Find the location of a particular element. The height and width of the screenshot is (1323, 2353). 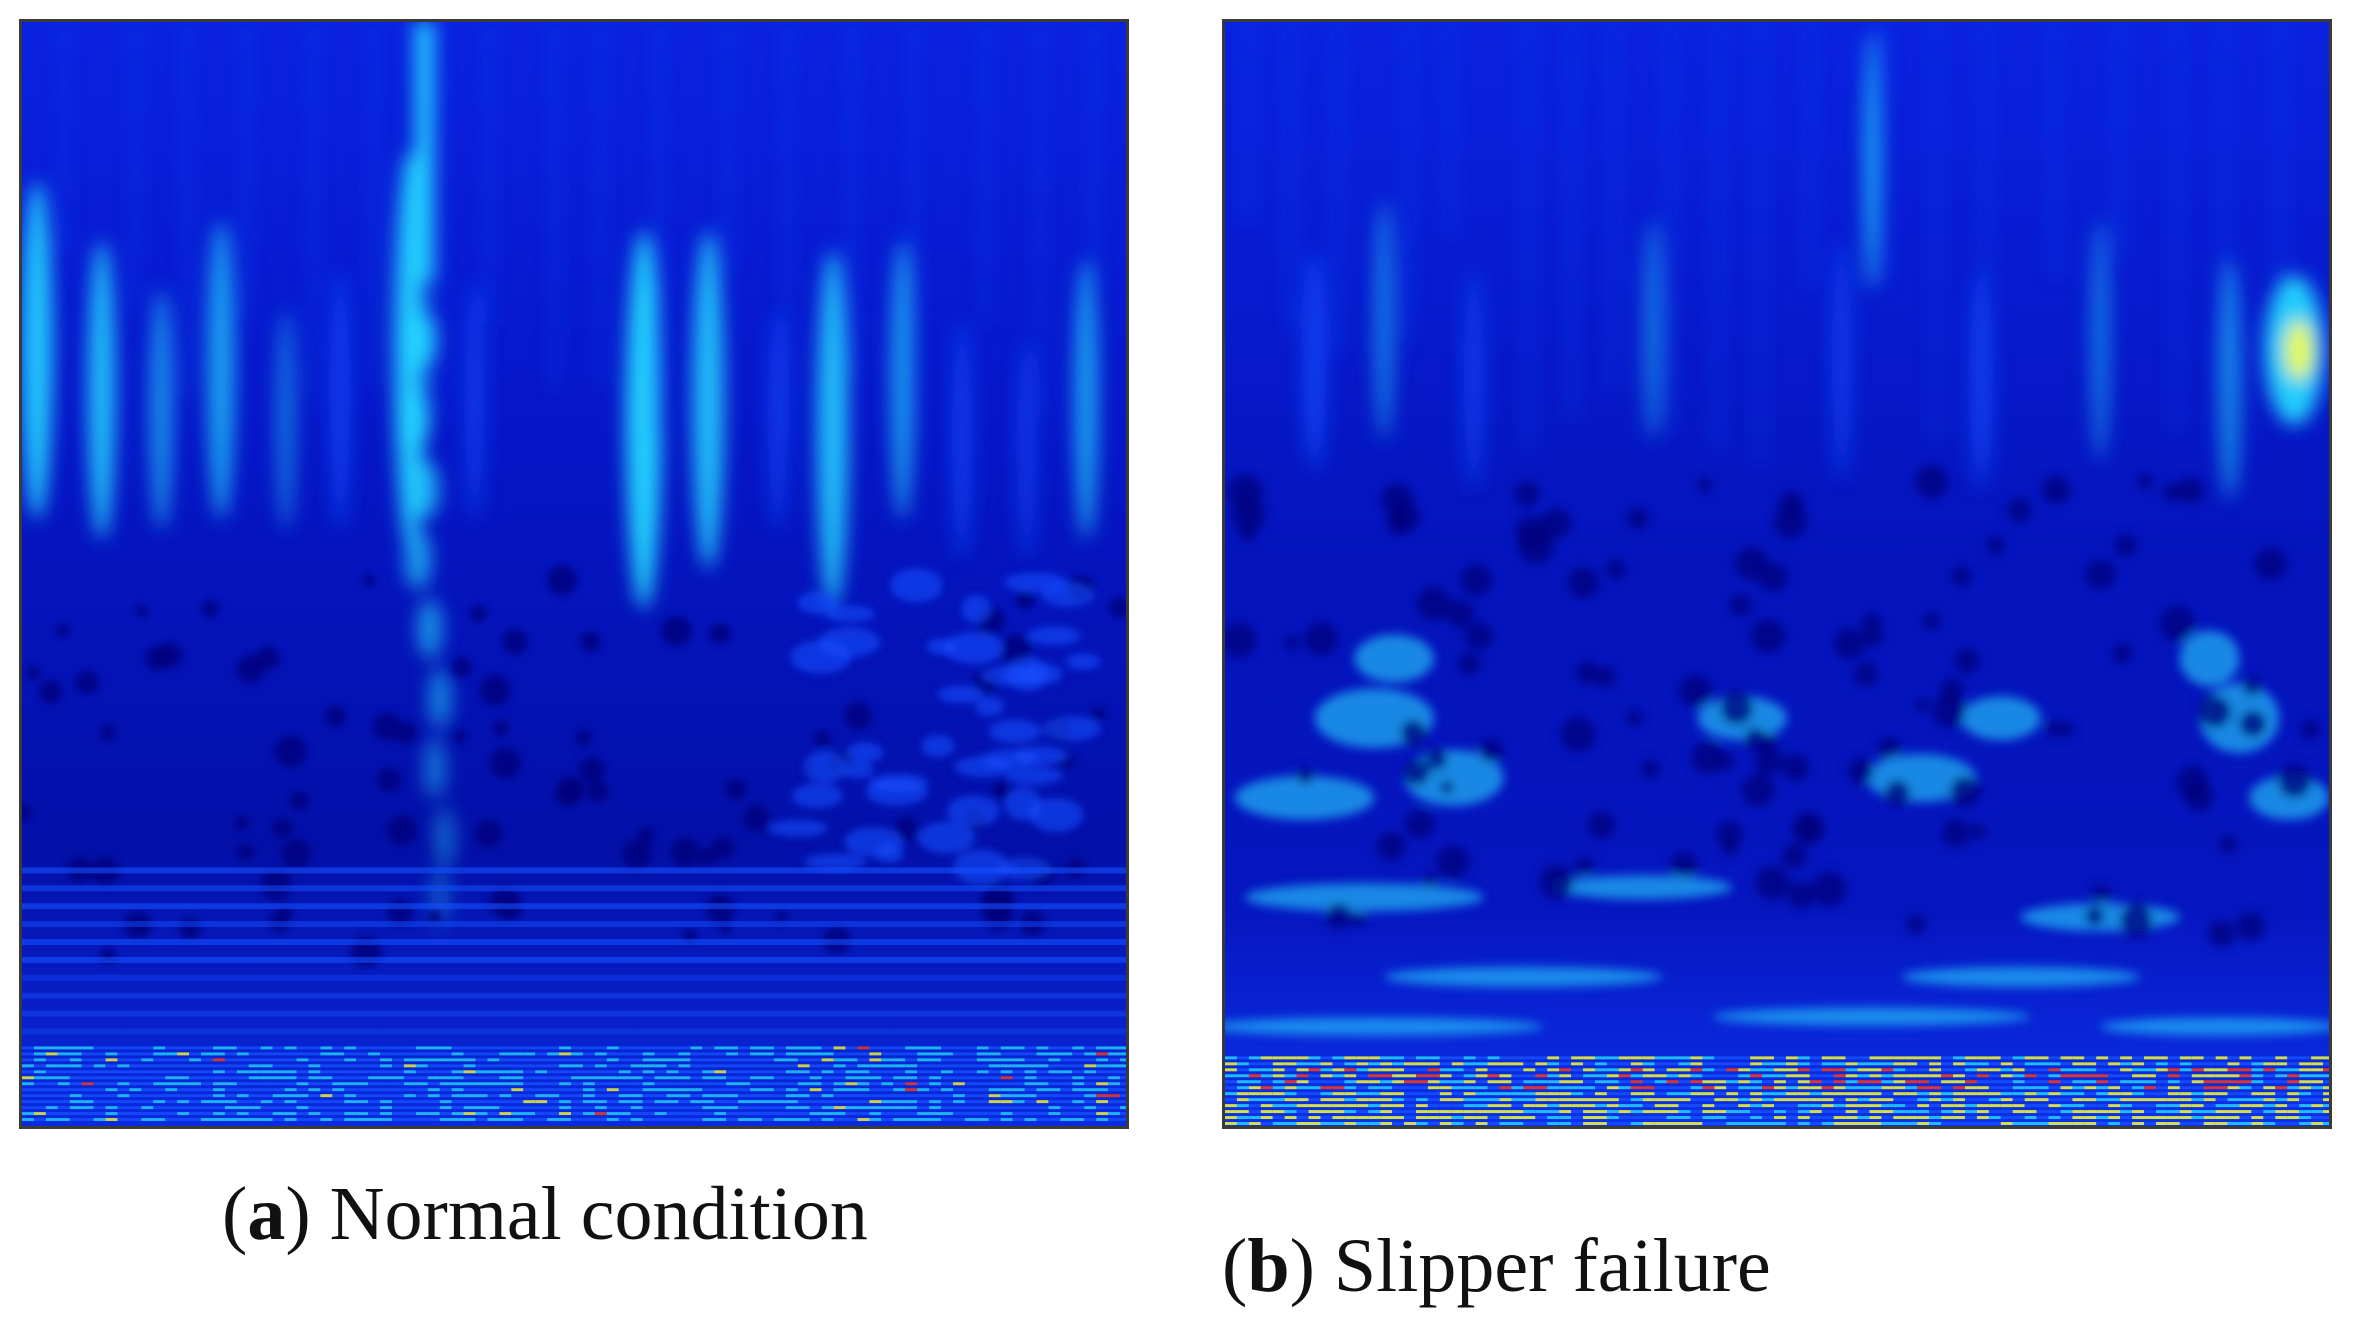

caption-title-b: Slipper failure is located at coordinates (1552, 1266).